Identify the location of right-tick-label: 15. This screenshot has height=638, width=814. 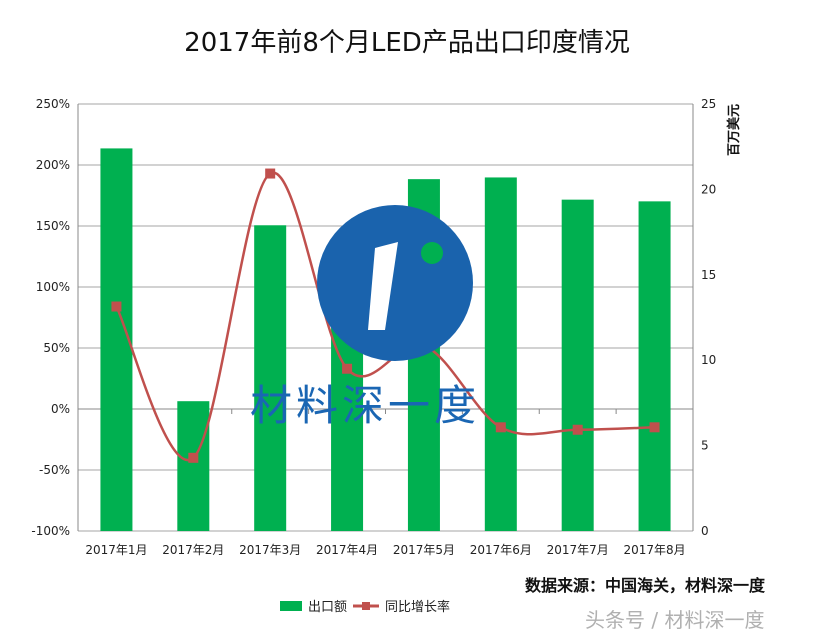
(708, 275).